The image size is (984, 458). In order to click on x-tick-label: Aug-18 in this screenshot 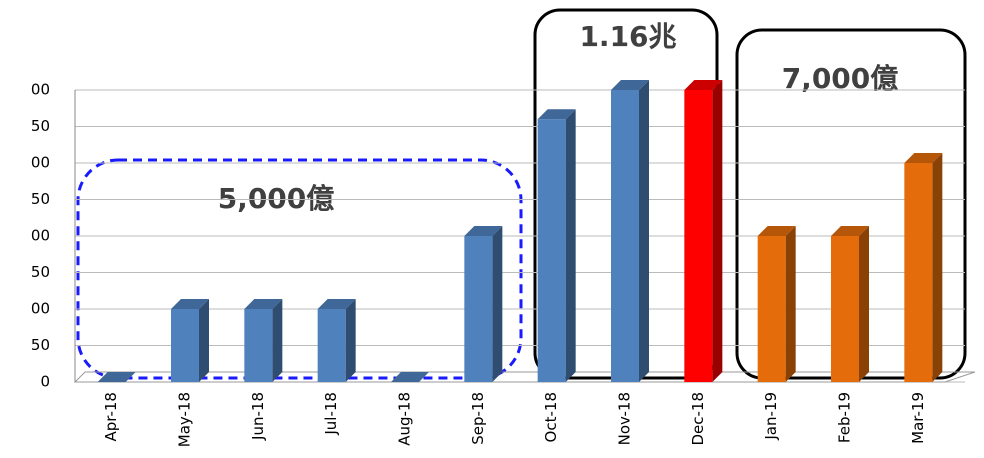, I will do `click(405, 419)`.